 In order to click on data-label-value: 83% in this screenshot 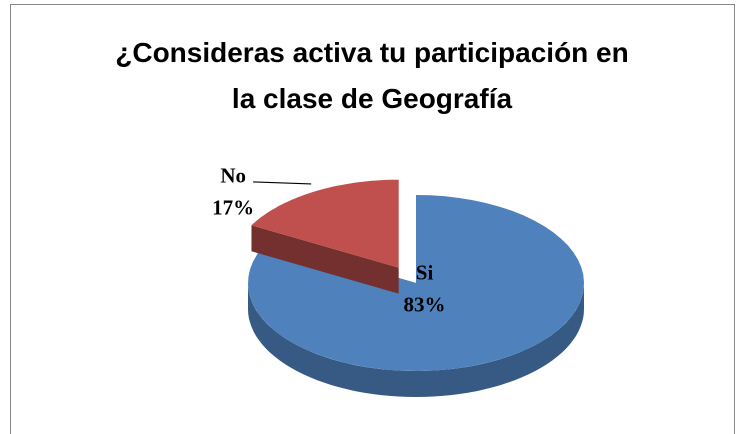, I will do `click(425, 304)`.